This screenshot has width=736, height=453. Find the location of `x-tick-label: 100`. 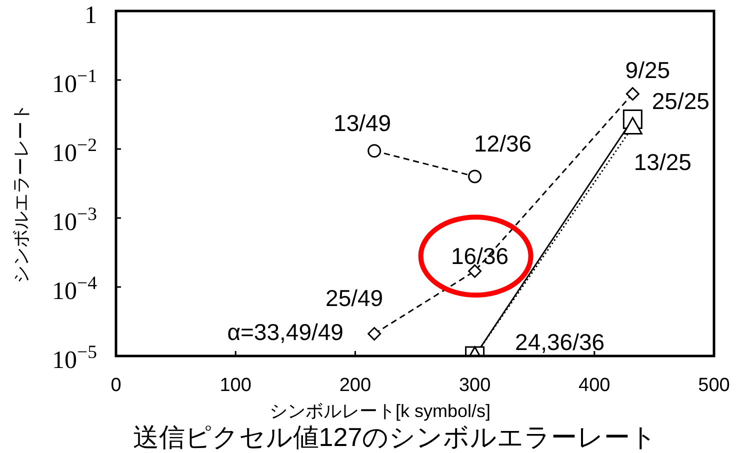

x-tick-label: 100 is located at coordinates (236, 385).